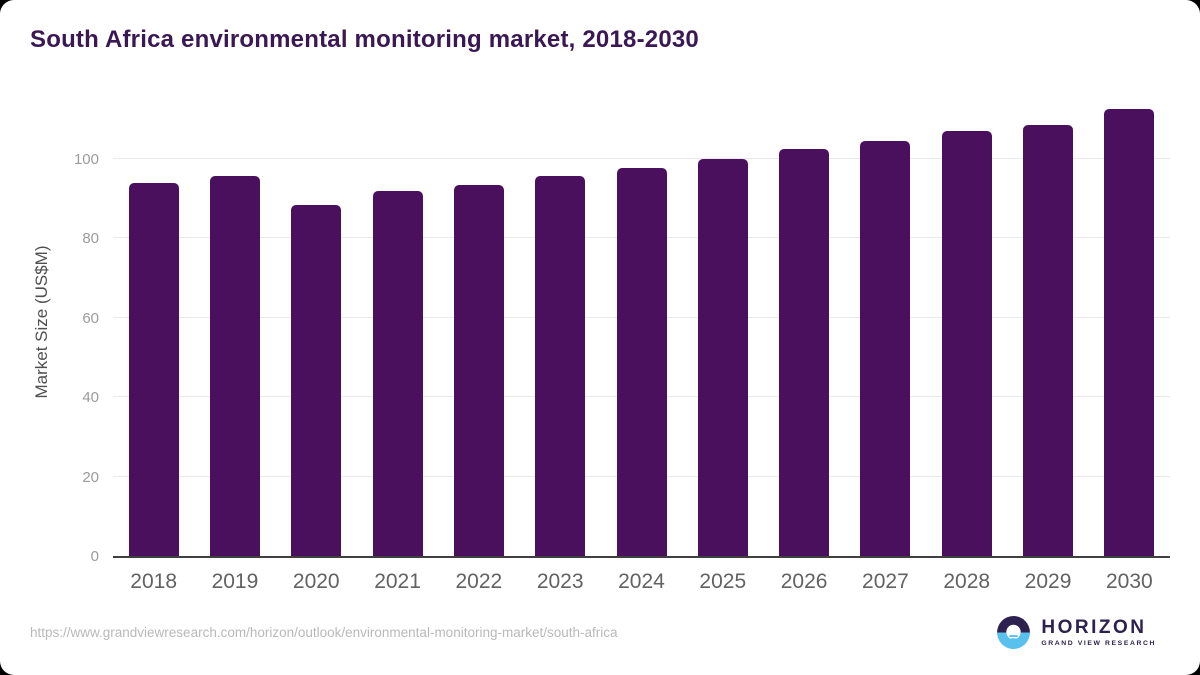  I want to click on bar-2020, so click(316, 380).